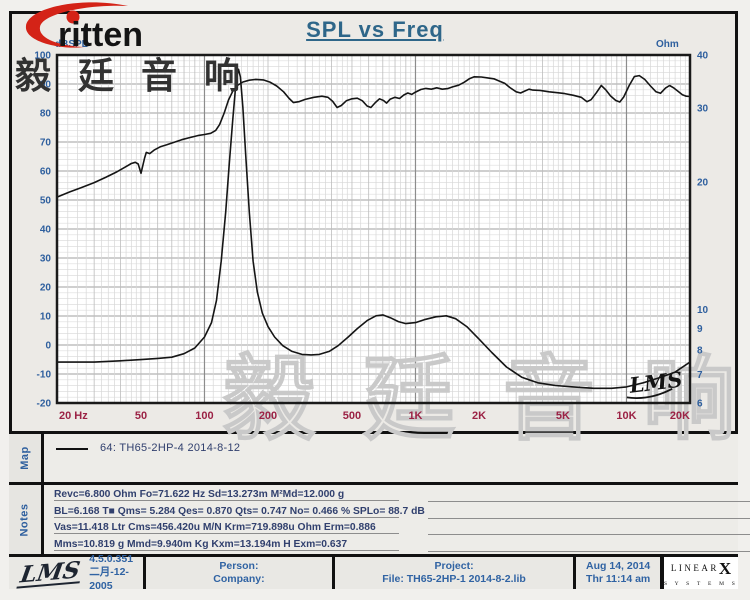 This screenshot has height=600, width=750. What do you see at coordinates (111, 559) in the screenshot?
I see `app-version: 4.5.0.351` at bounding box center [111, 559].